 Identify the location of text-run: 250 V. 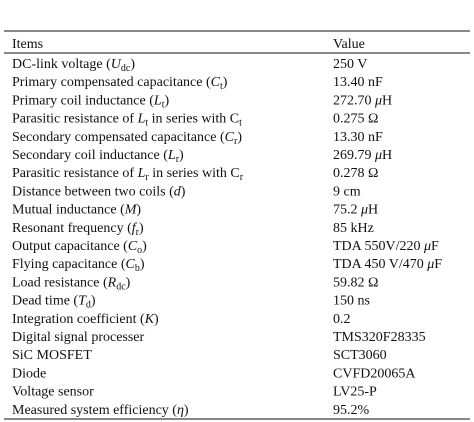
(350, 64).